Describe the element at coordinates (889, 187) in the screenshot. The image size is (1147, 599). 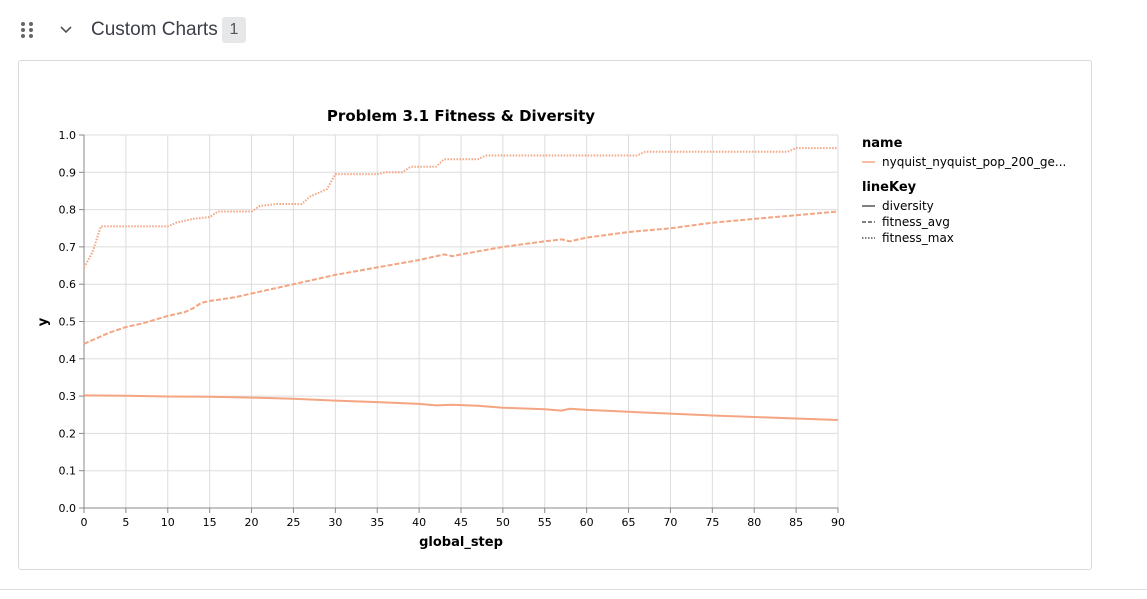
I see `legend-linekey-title: lineKey` at that location.